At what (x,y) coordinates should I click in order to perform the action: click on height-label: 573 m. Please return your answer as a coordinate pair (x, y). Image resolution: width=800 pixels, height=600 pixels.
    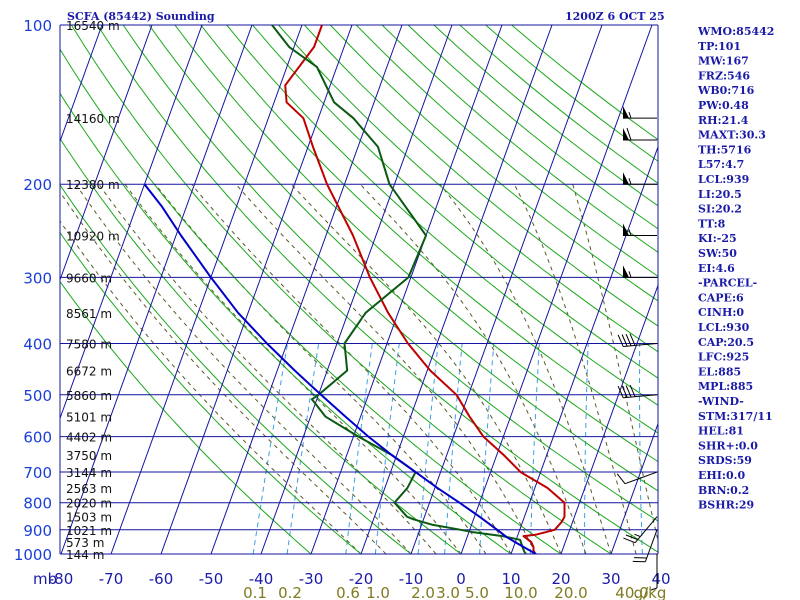
    Looking at the image, I should click on (85, 543).